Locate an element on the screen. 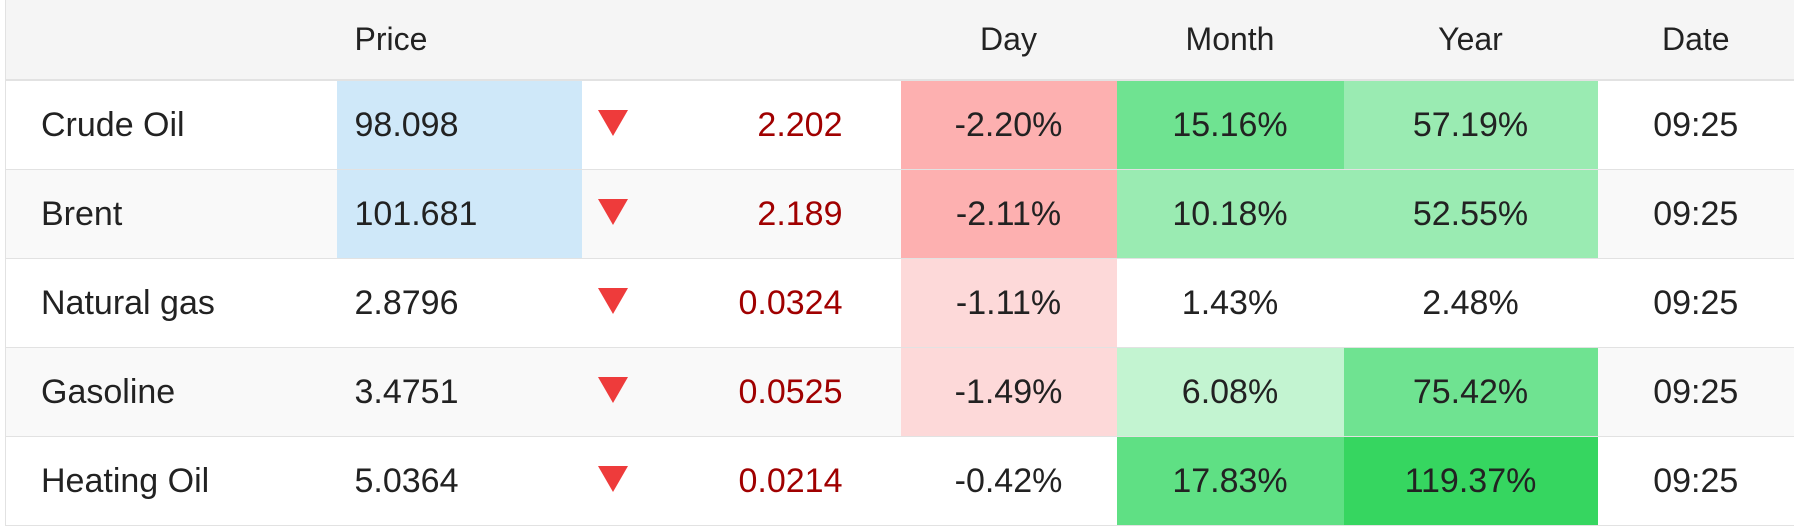 This screenshot has height=526, width=1794. day-change: -2.20% is located at coordinates (1009, 125).